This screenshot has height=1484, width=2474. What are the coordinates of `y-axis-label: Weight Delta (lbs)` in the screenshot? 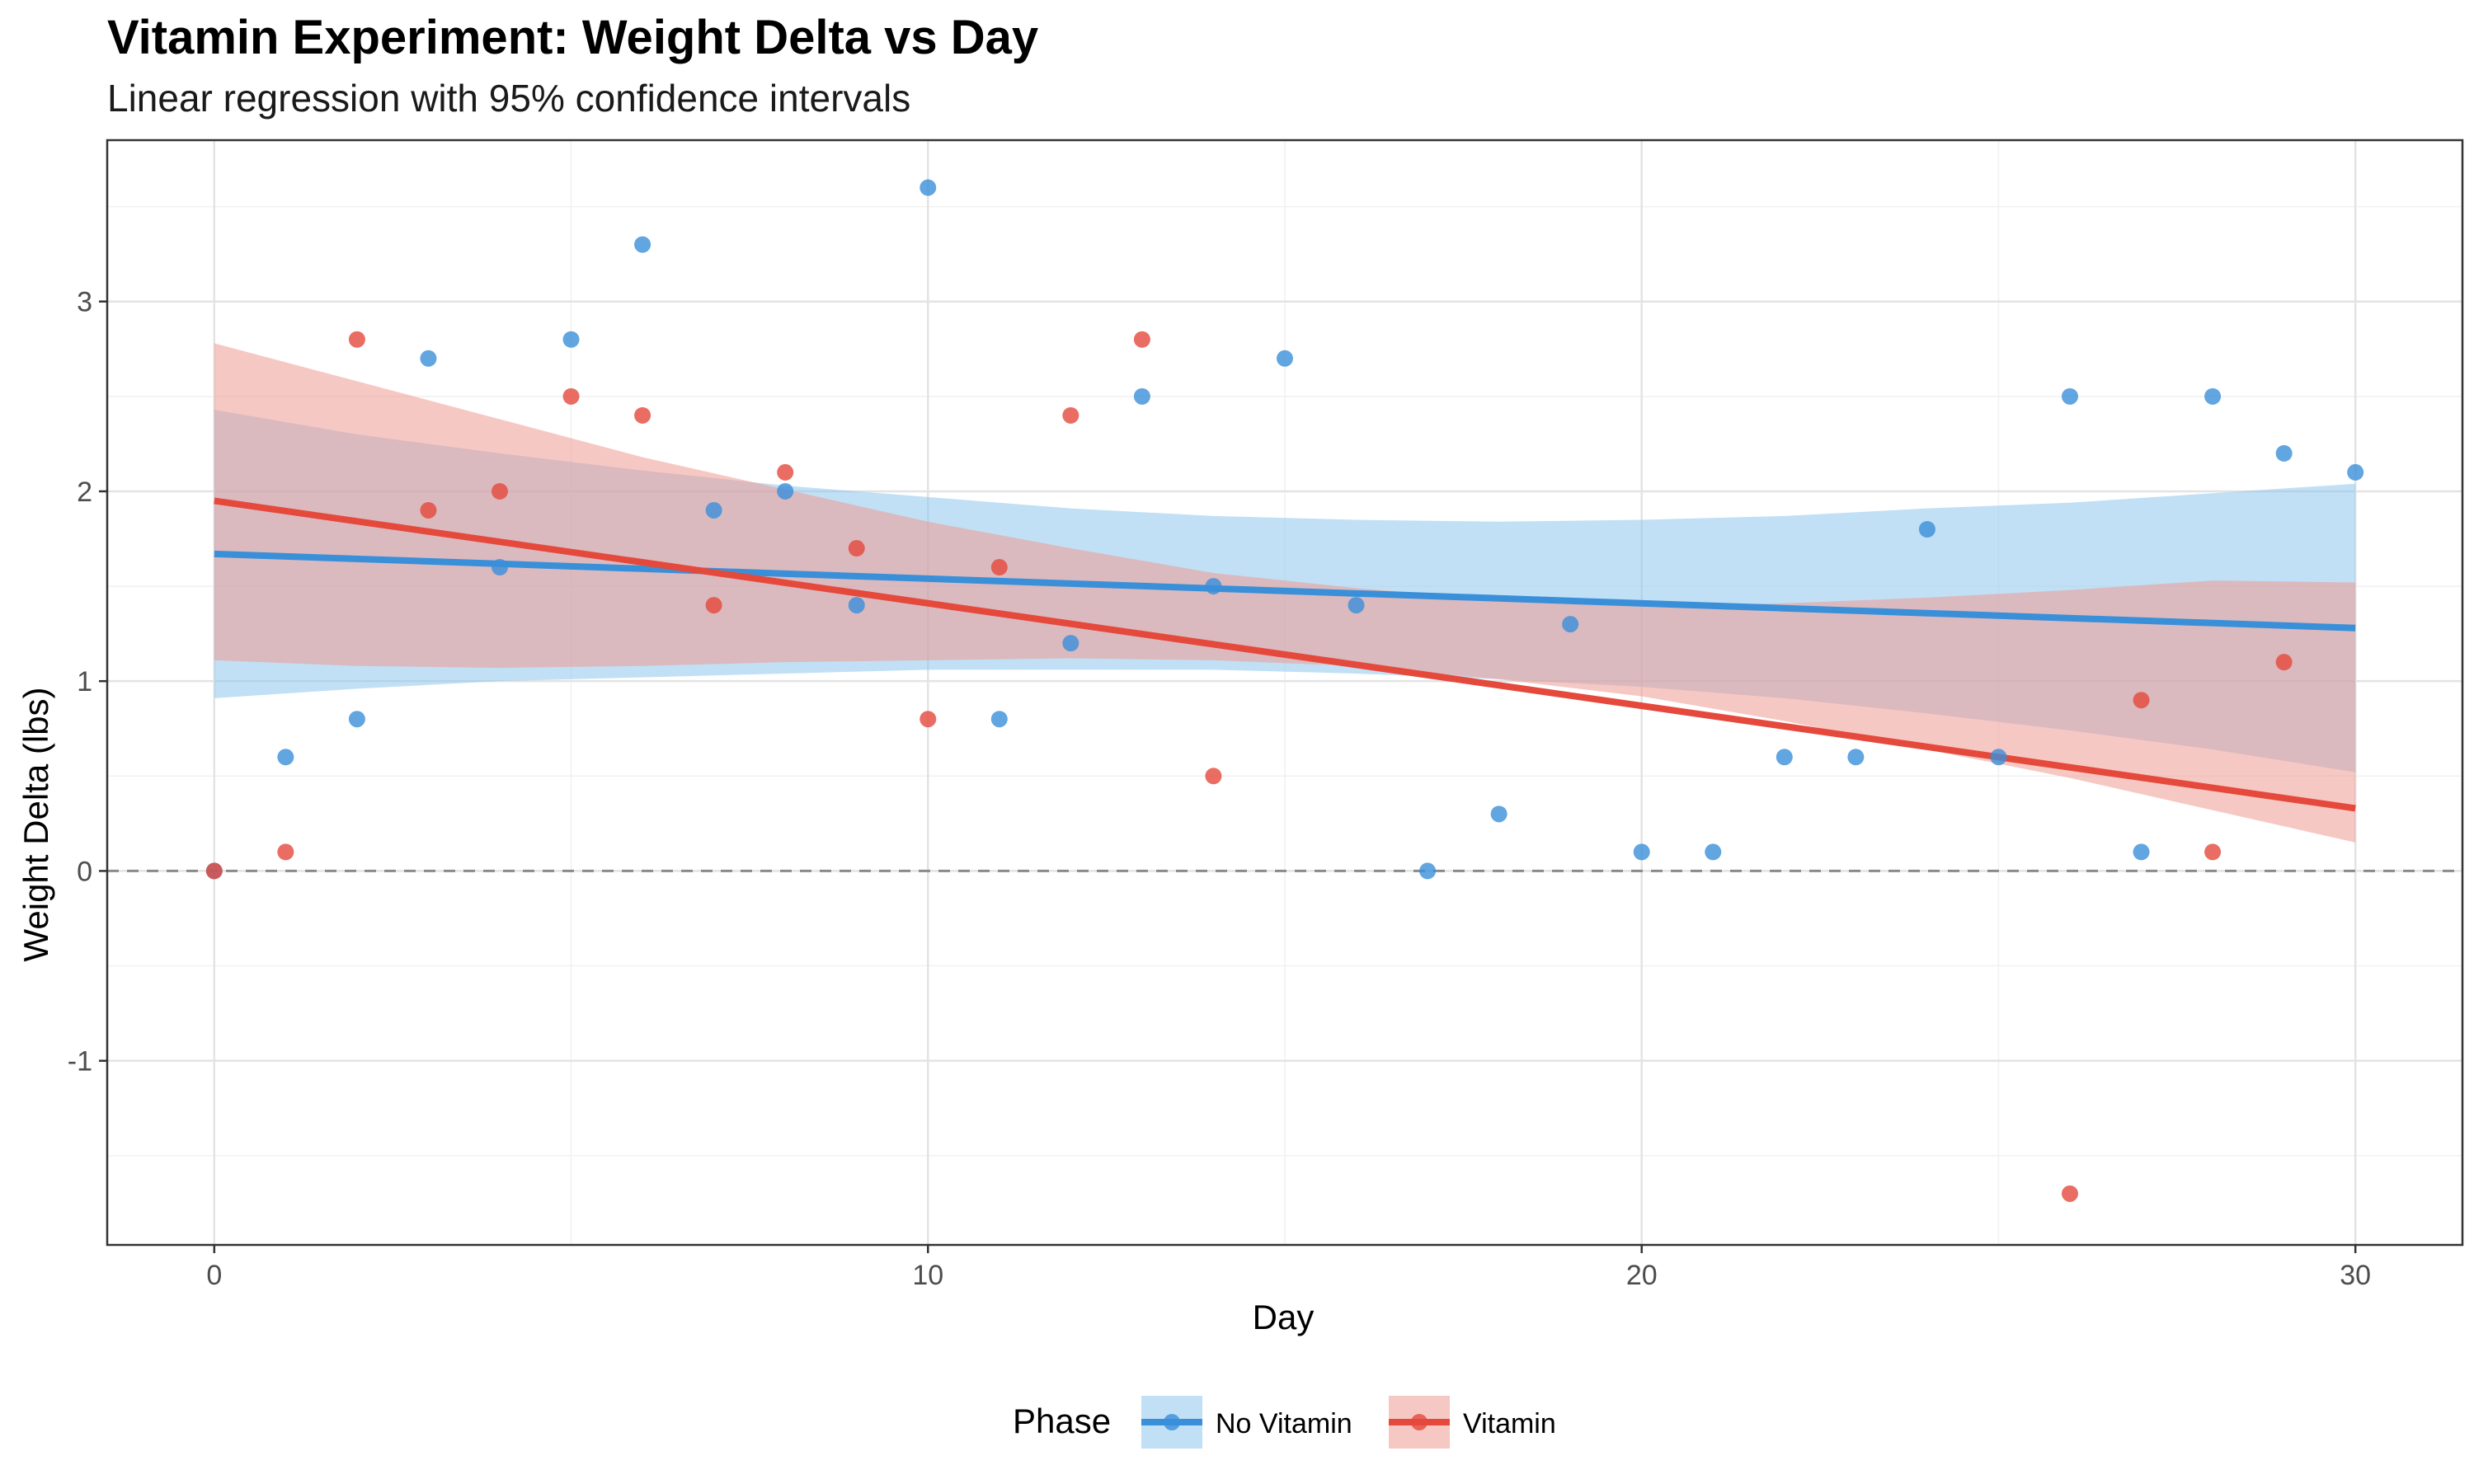 It's located at (35, 824).